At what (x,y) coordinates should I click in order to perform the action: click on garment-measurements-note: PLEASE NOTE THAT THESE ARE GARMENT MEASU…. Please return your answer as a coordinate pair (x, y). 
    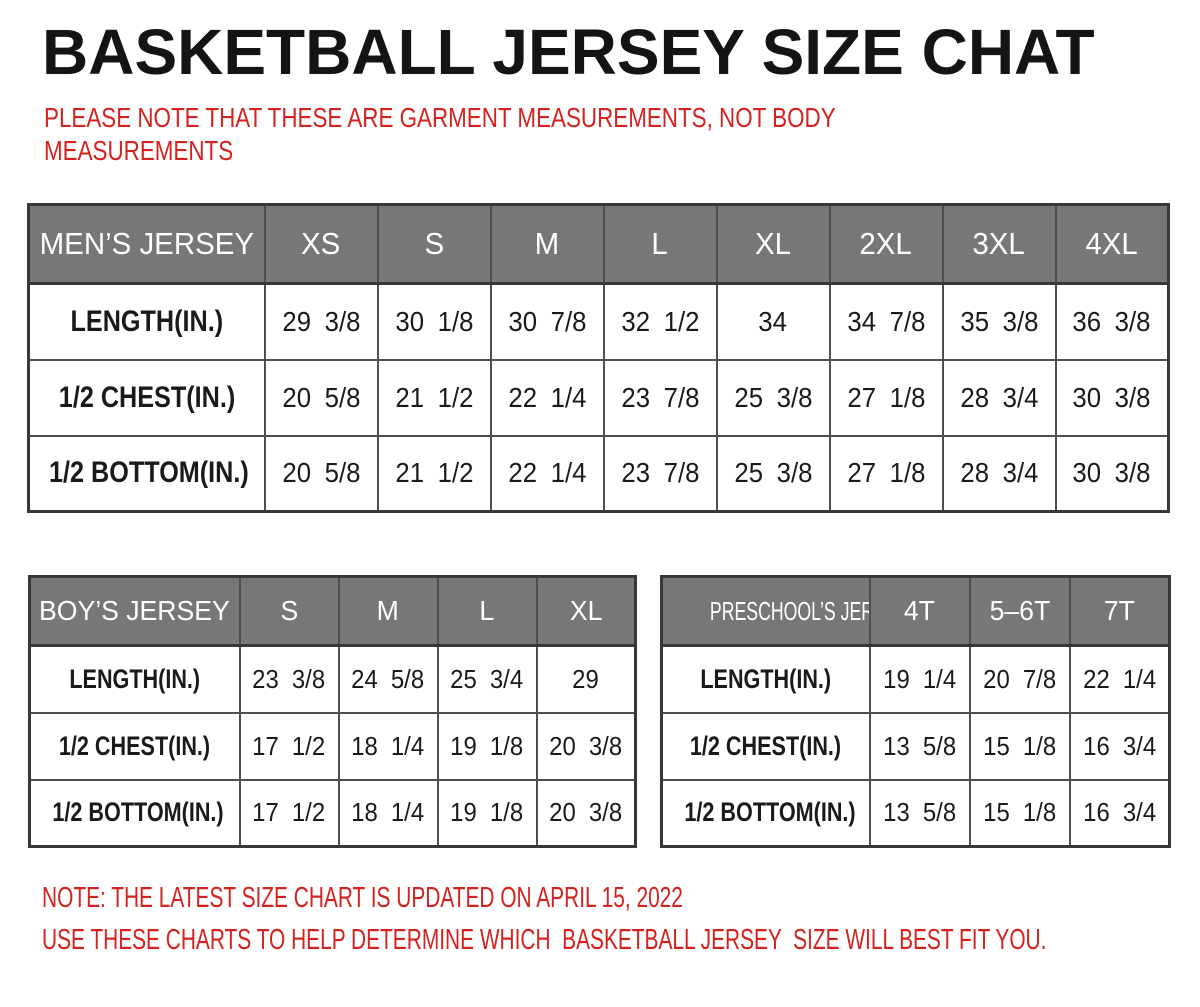
    Looking at the image, I should click on (539, 134).